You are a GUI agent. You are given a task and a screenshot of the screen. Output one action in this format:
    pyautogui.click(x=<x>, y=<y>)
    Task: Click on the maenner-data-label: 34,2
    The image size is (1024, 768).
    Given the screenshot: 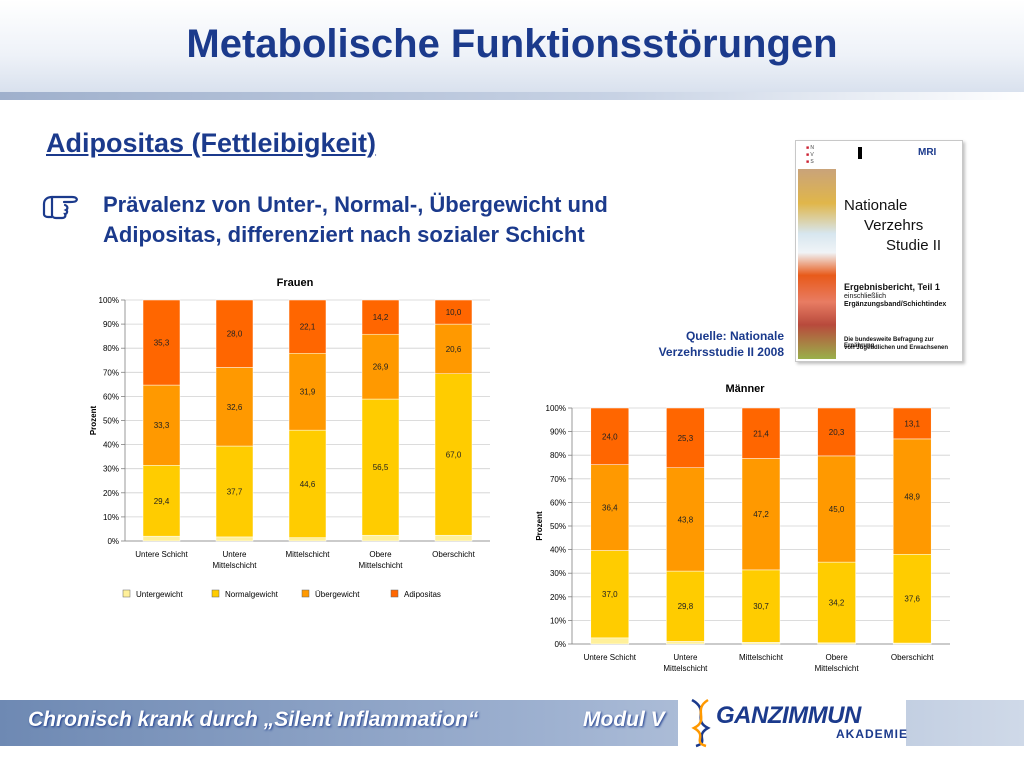 What is the action you would take?
    pyautogui.click(x=837, y=602)
    